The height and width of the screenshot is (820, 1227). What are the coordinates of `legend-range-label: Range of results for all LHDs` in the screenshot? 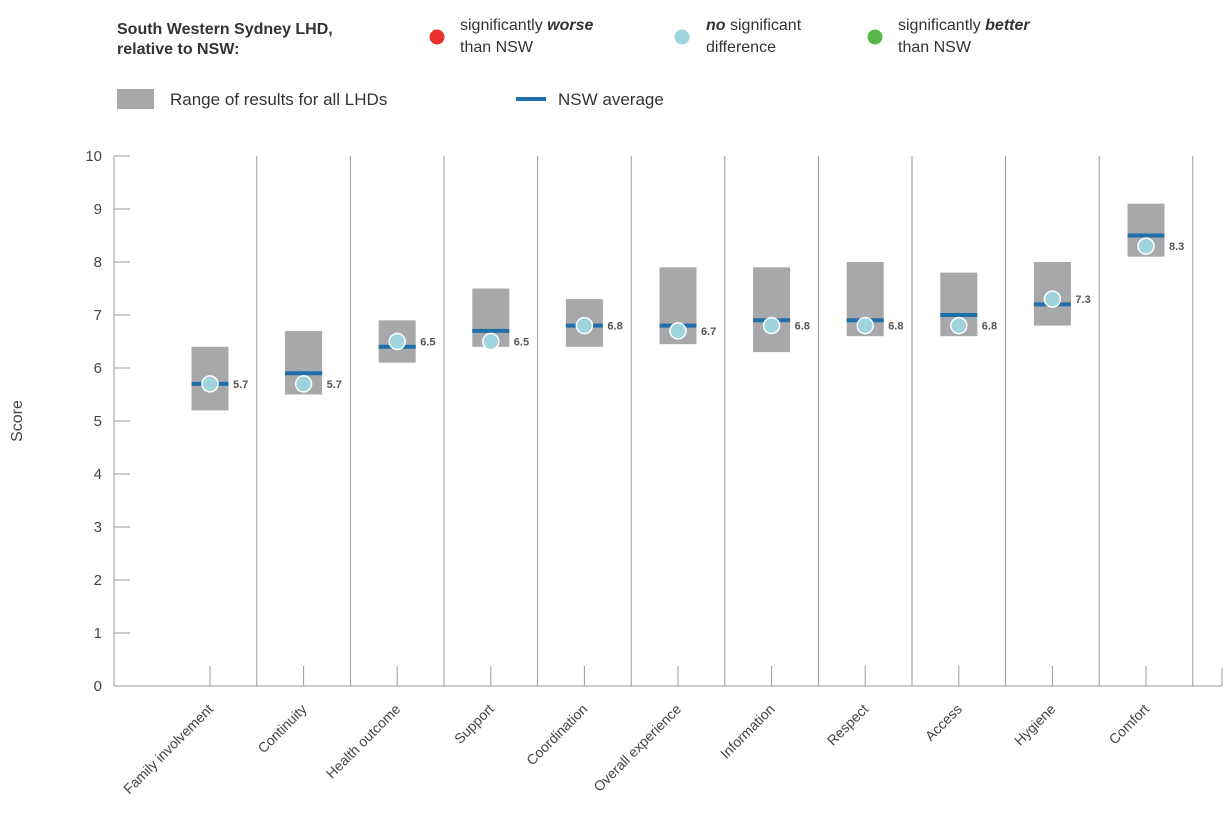 It's located at (278, 99).